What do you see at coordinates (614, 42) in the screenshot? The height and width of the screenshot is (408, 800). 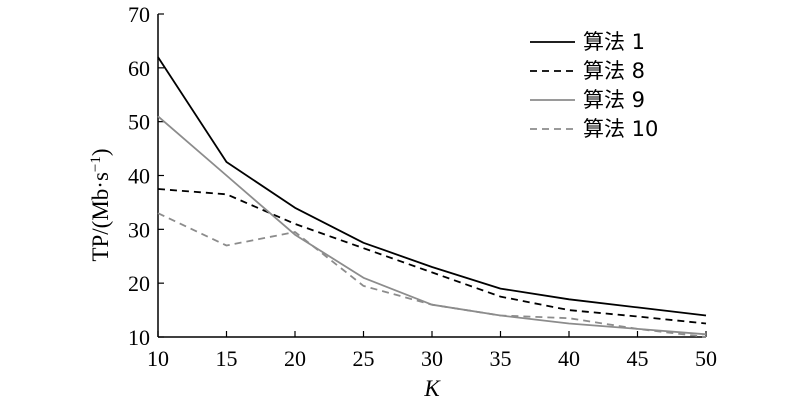 I see `legend-label-1: 算法 1` at bounding box center [614, 42].